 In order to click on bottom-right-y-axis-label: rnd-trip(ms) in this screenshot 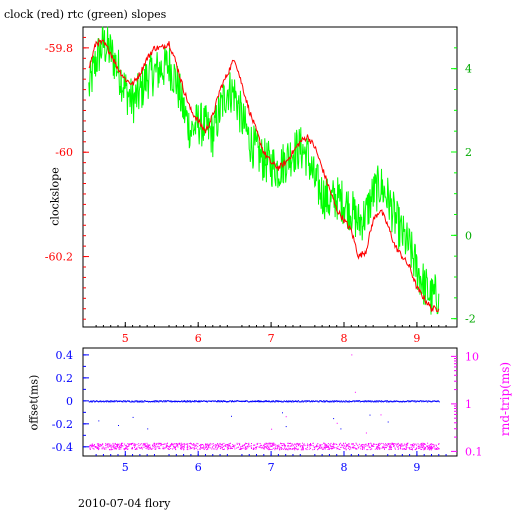, I will do `click(505, 399)`.